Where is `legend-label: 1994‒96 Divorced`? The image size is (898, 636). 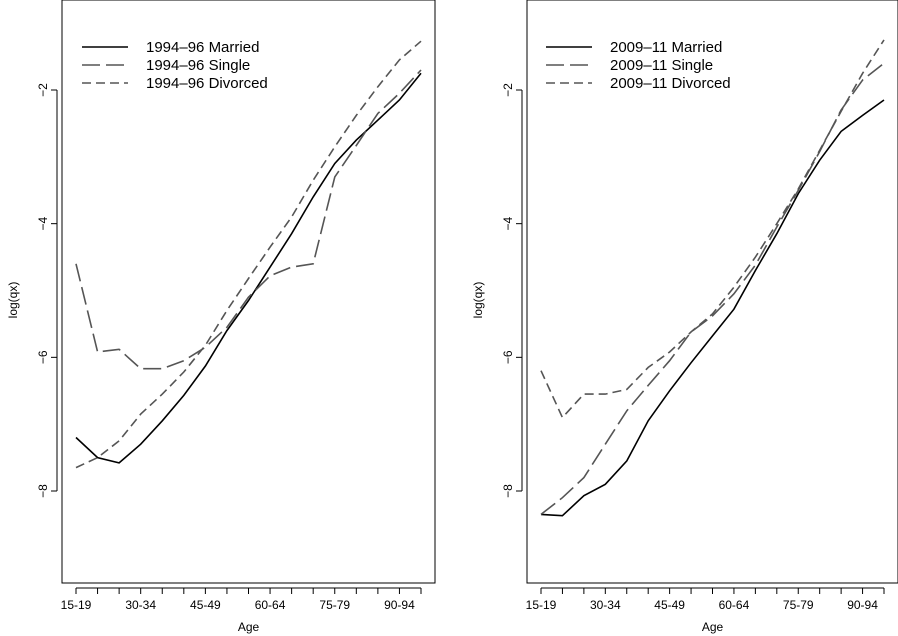 legend-label: 1994‒96 Divorced is located at coordinates (207, 83).